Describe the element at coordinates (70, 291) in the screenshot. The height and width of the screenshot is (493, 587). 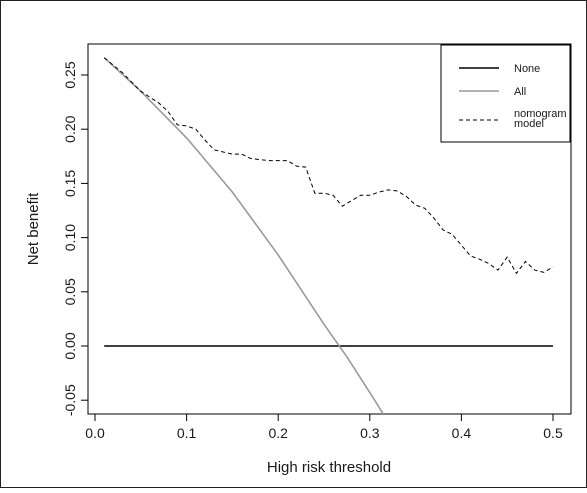
I see `y-tick-label: 0.05` at that location.